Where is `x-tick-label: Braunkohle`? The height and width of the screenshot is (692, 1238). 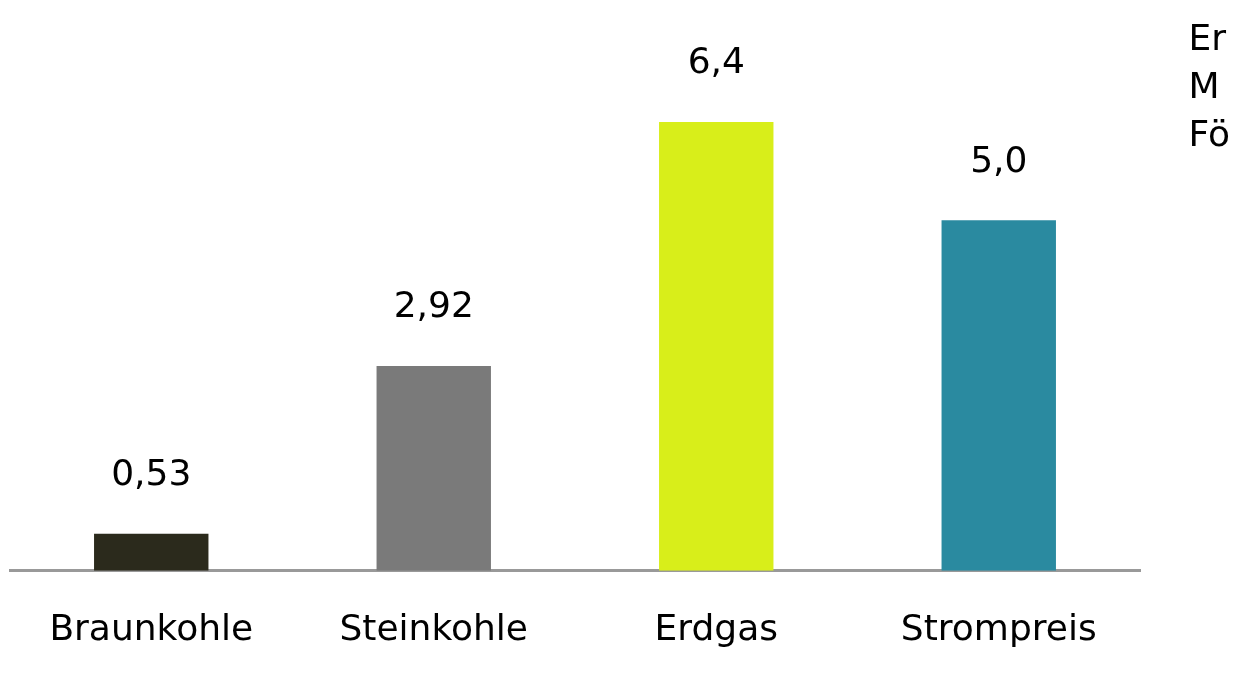 x-tick-label: Braunkohle is located at coordinates (151, 627).